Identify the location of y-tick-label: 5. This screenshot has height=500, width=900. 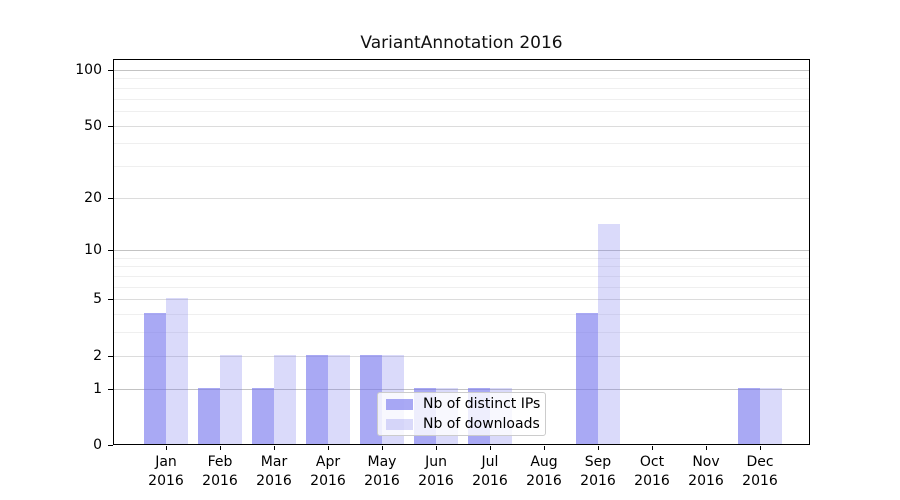
(97, 299).